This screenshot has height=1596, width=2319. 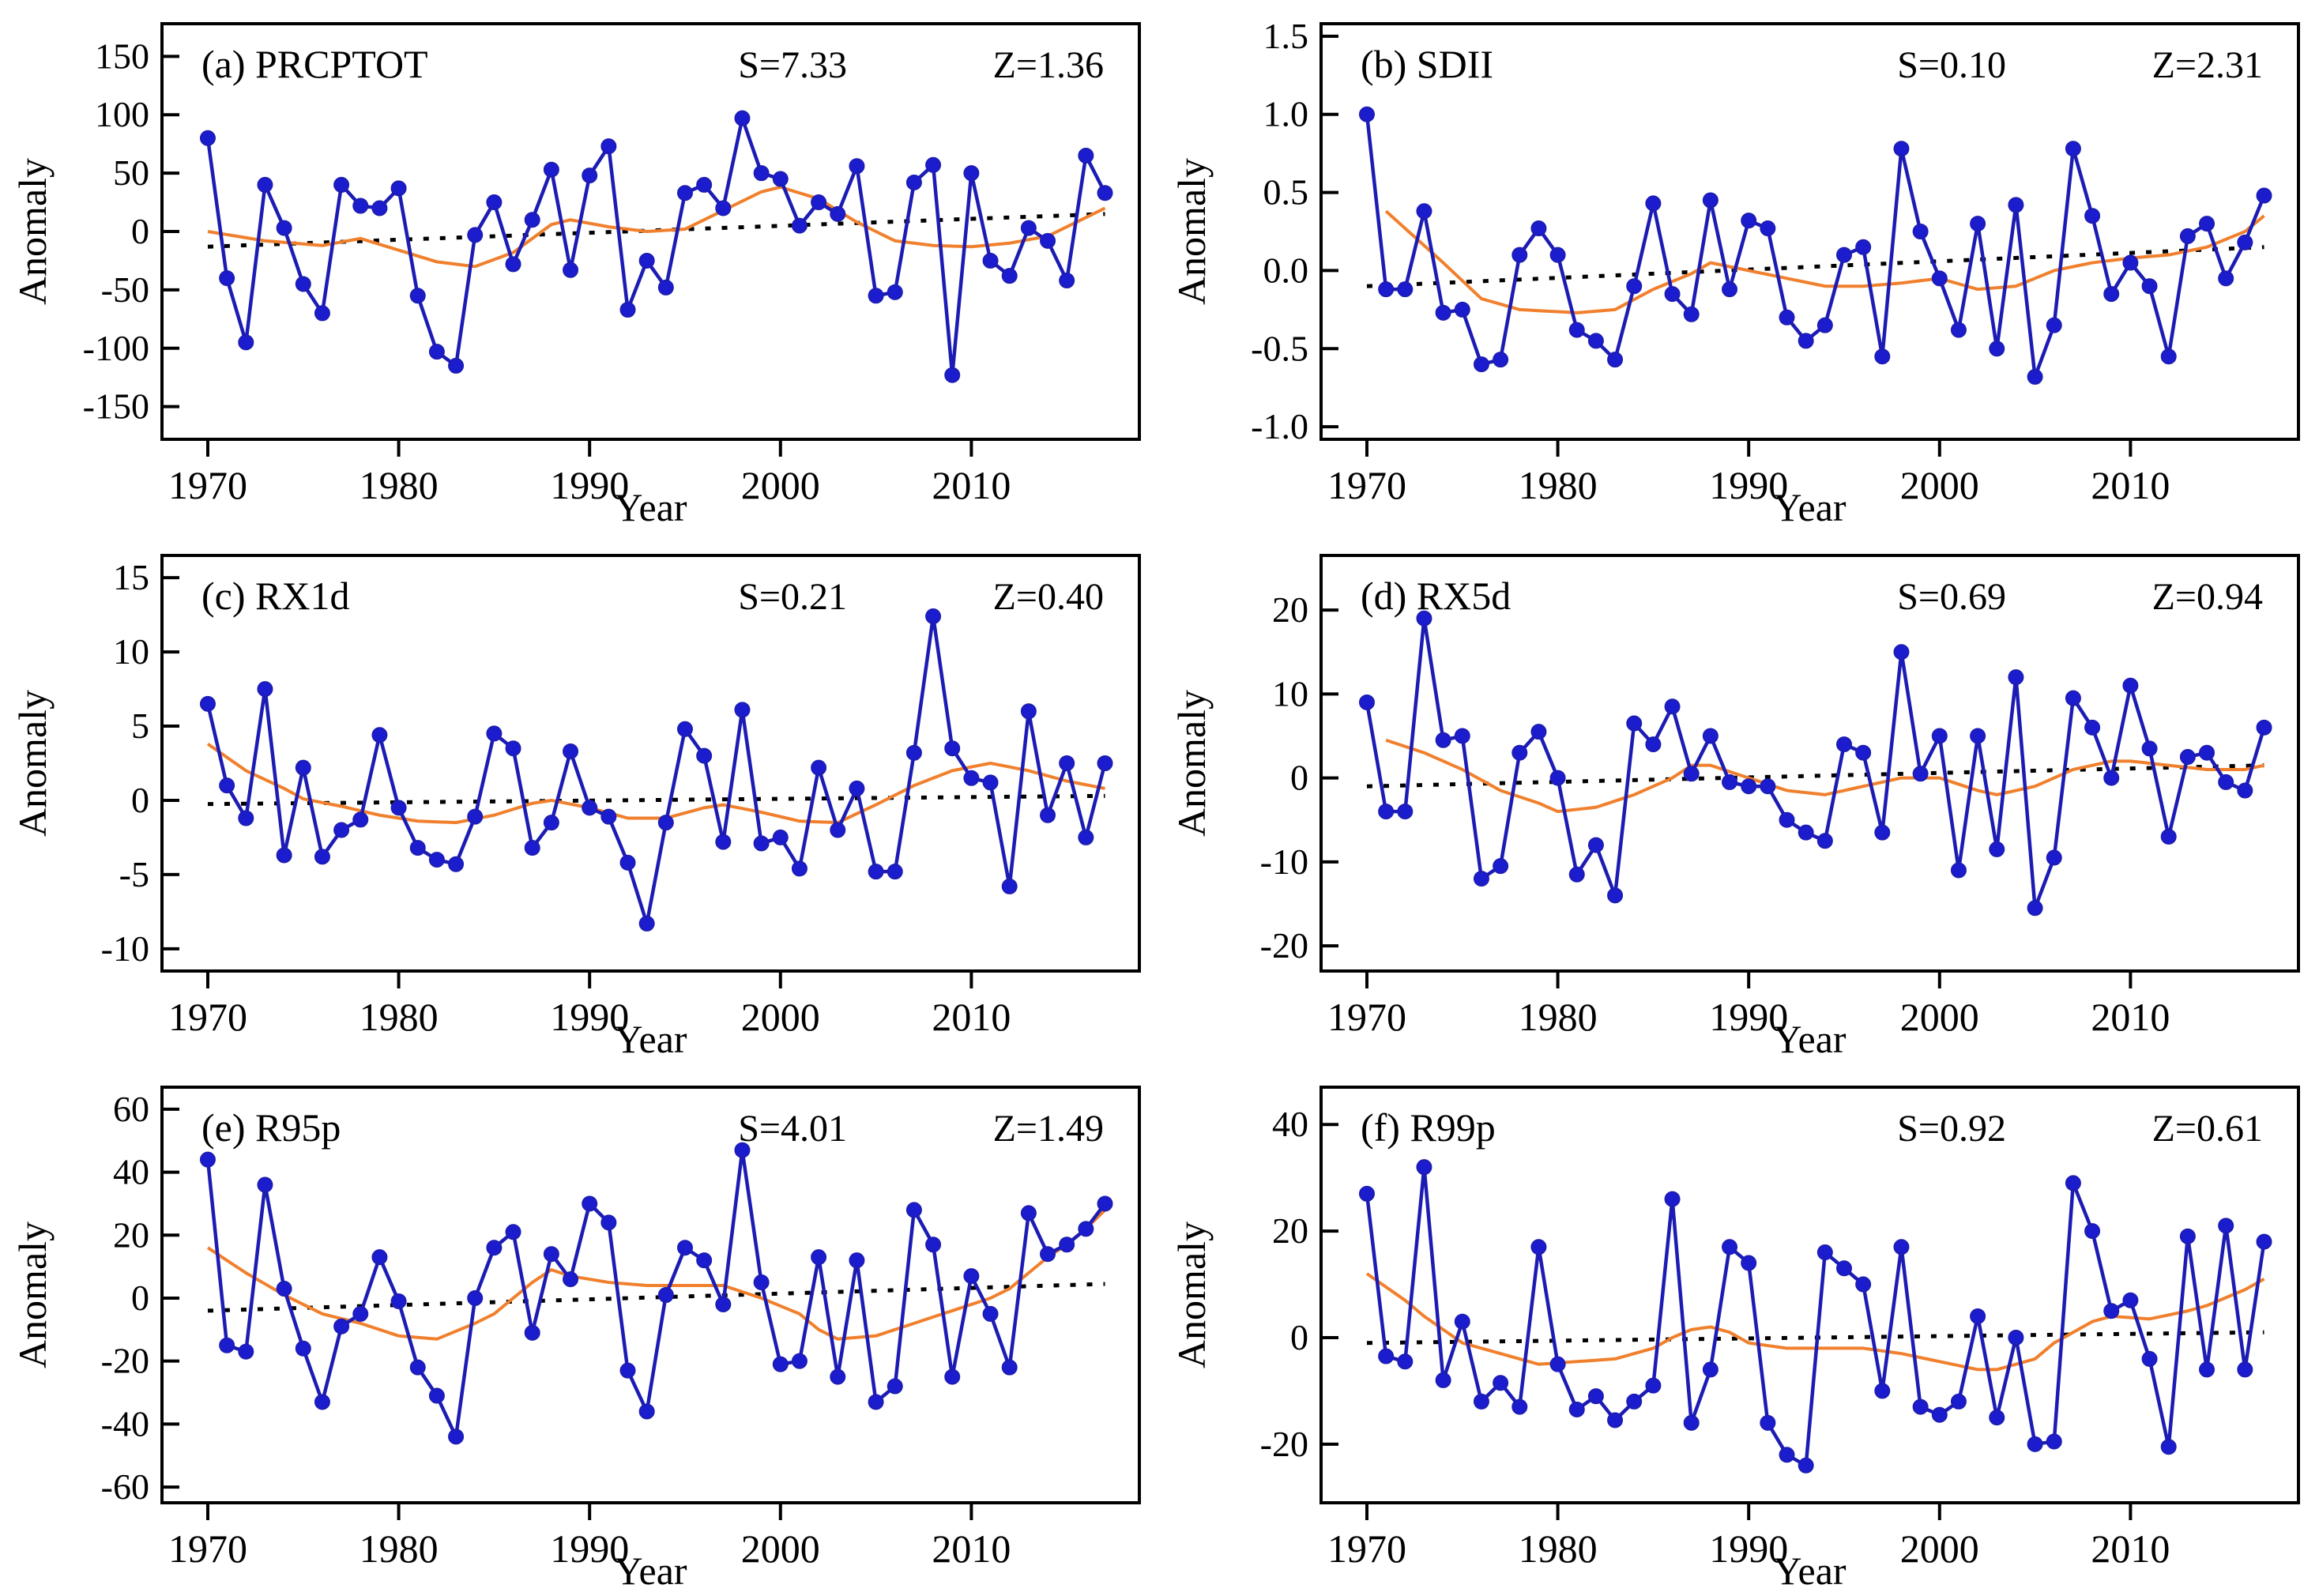 What do you see at coordinates (131, 1235) in the screenshot?
I see `y-tick-label: 20` at bounding box center [131, 1235].